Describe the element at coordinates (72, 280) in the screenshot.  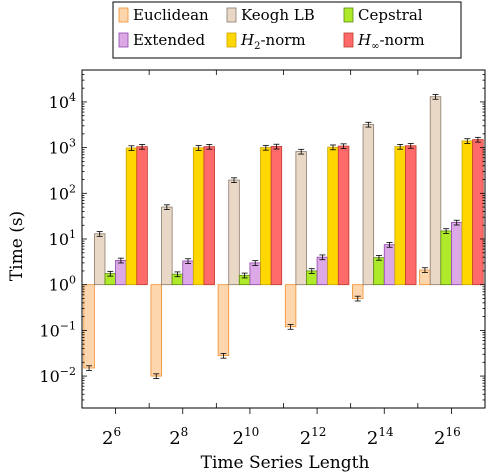
I see `y-tick-exp: 0` at that location.